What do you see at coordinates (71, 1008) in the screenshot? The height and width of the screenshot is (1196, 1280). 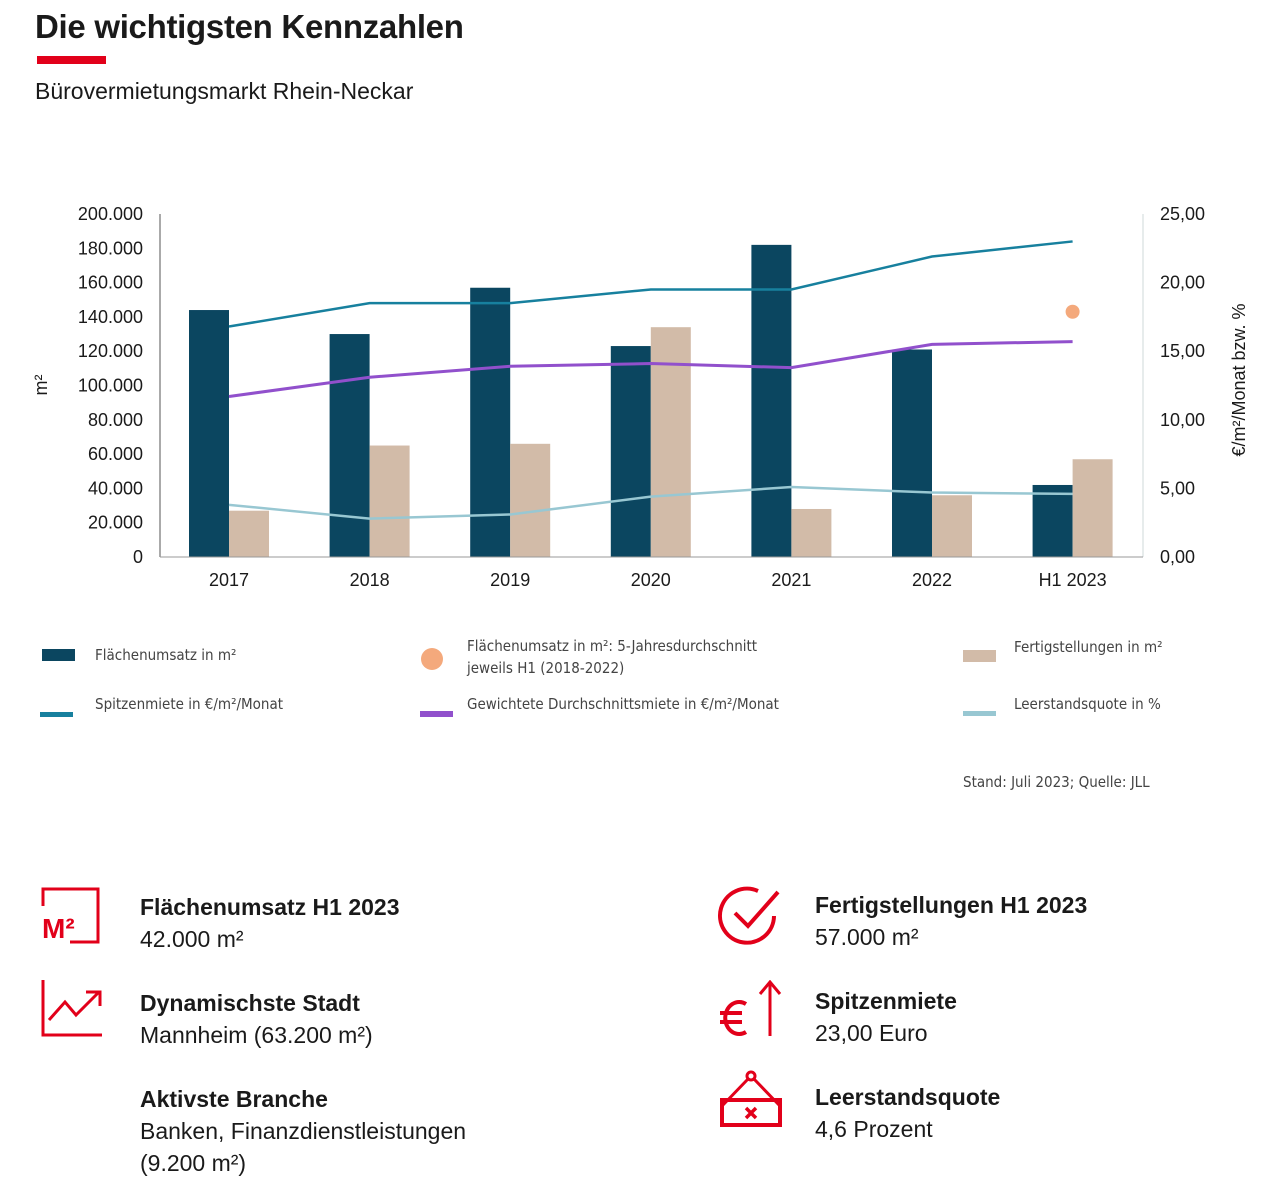 I see `trend-up-icon` at bounding box center [71, 1008].